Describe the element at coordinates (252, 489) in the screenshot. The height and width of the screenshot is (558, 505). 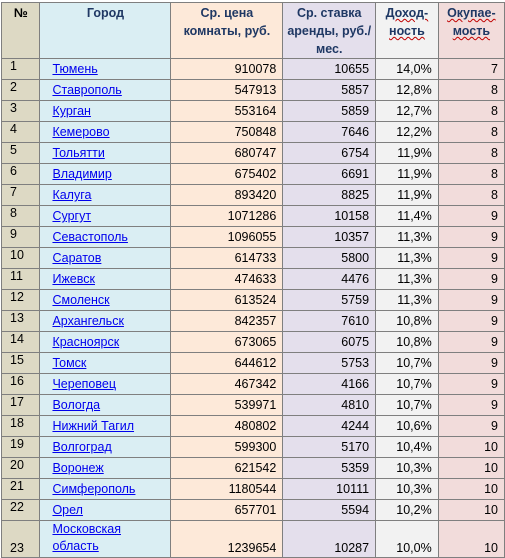
I see `table-row: 21 Симферополь 1180544 10111 10,3% 10` at that location.